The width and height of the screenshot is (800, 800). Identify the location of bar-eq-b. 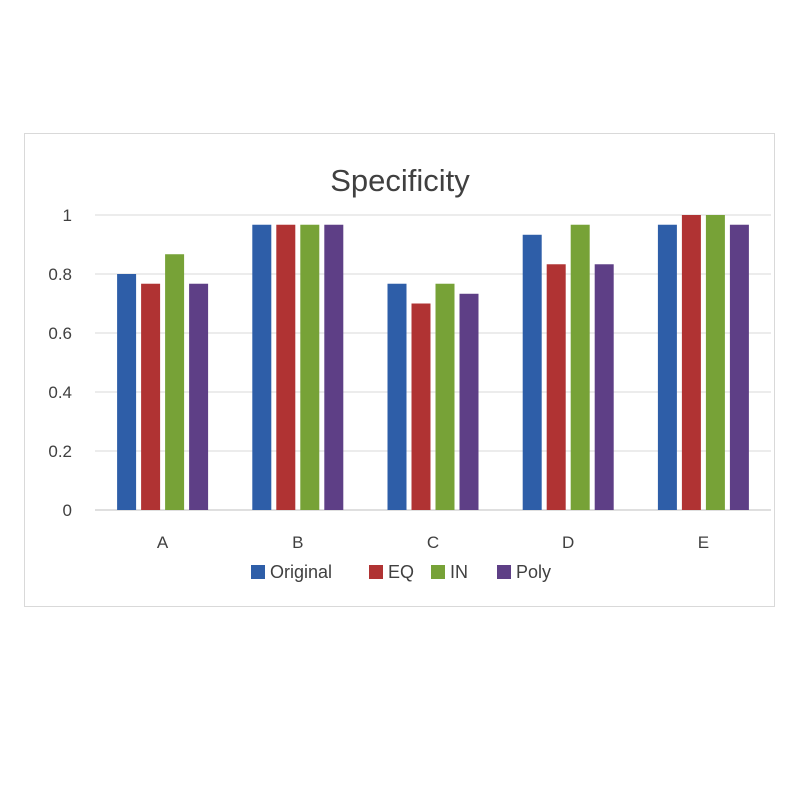
(286, 367).